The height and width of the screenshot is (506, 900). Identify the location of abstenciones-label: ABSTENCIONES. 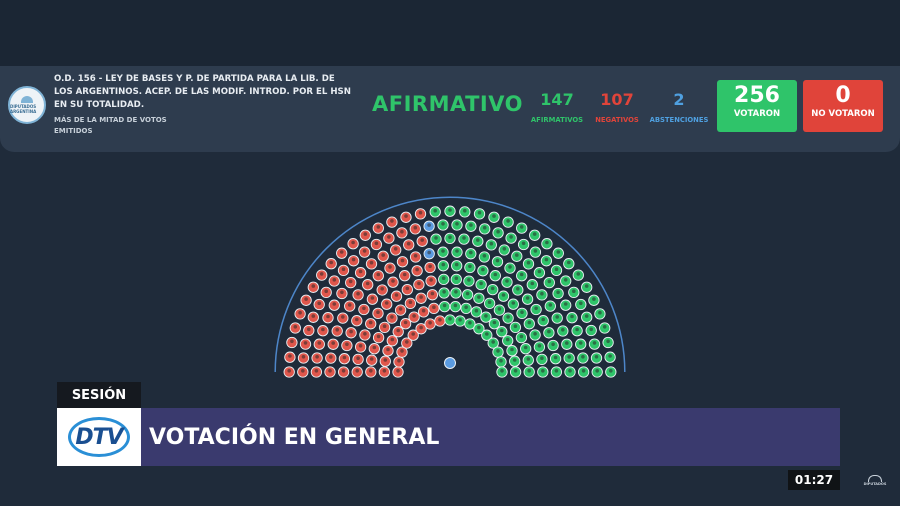
(679, 120).